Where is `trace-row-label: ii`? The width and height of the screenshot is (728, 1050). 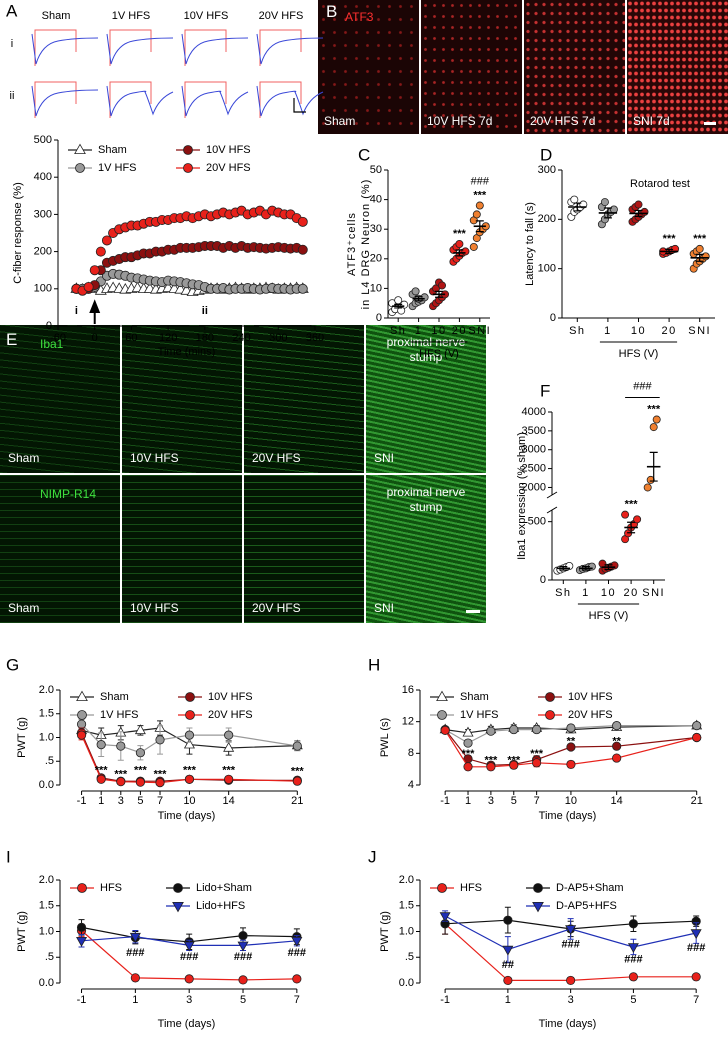 trace-row-label: ii is located at coordinates (12, 96).